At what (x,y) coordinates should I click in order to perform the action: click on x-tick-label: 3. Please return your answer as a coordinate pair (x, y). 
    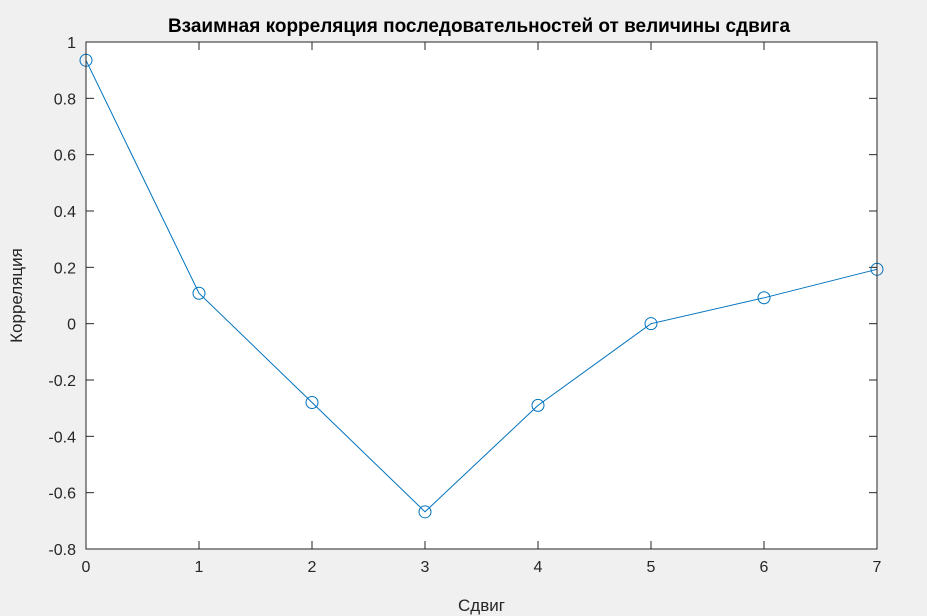
    Looking at the image, I should click on (425, 567).